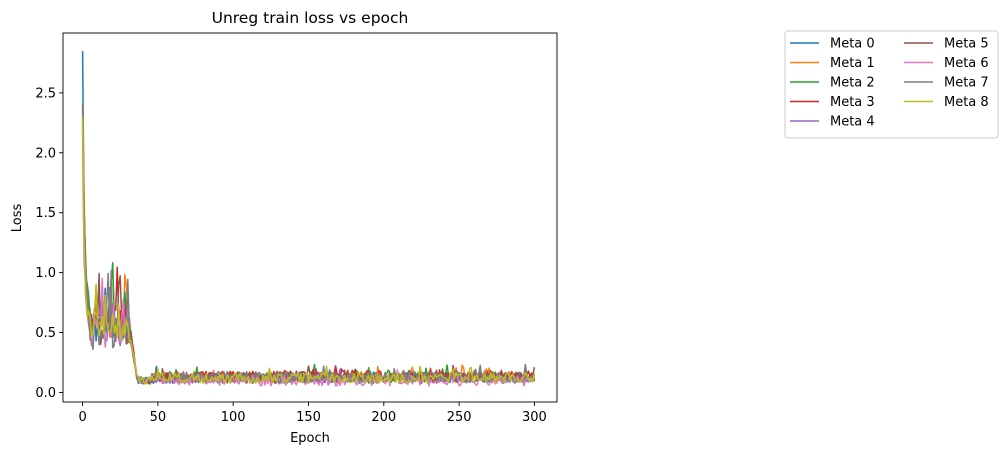 This screenshot has width=1006, height=455. I want to click on legend-label: Meta 5, so click(966, 44).